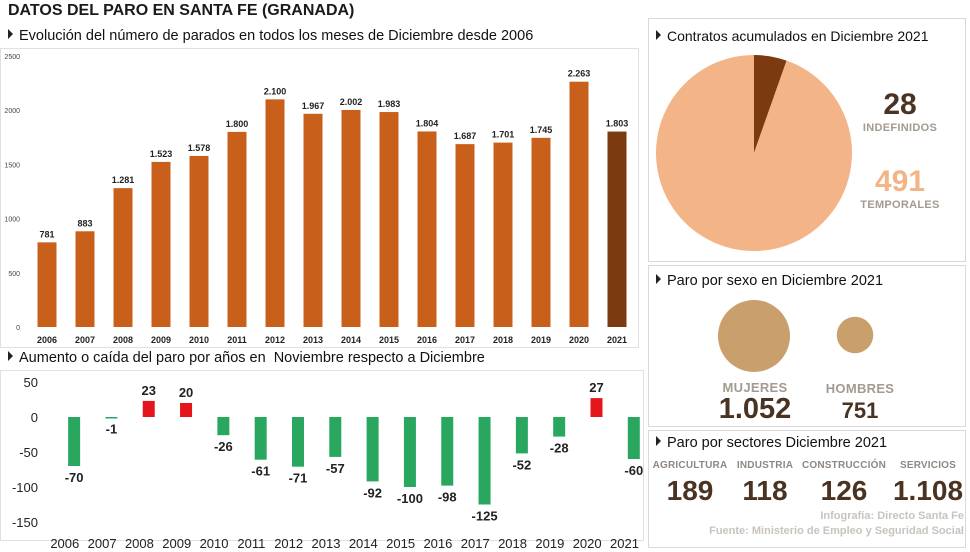  What do you see at coordinates (579, 74) in the screenshot?
I see `bar-value-label: 2.263` at bounding box center [579, 74].